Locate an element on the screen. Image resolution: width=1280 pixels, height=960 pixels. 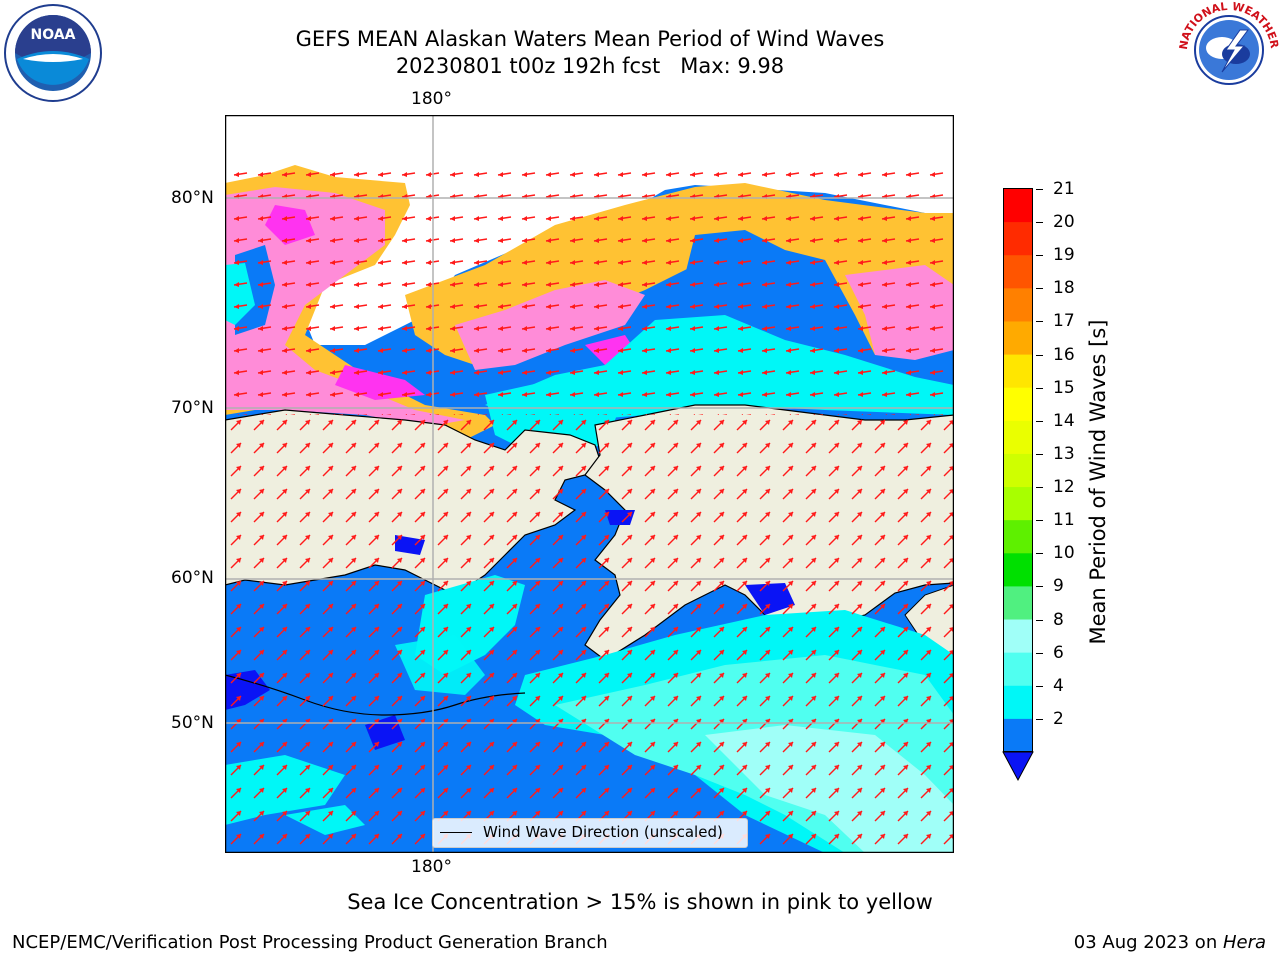
lat-label-80: 80°N is located at coordinates (192, 198).